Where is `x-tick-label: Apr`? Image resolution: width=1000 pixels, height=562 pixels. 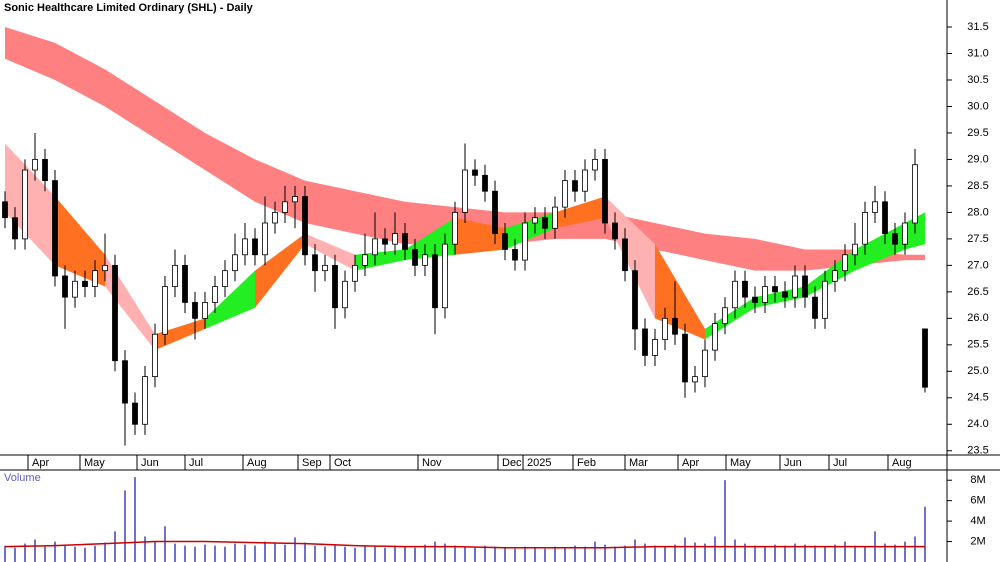 x-tick-label: Apr is located at coordinates (40, 463).